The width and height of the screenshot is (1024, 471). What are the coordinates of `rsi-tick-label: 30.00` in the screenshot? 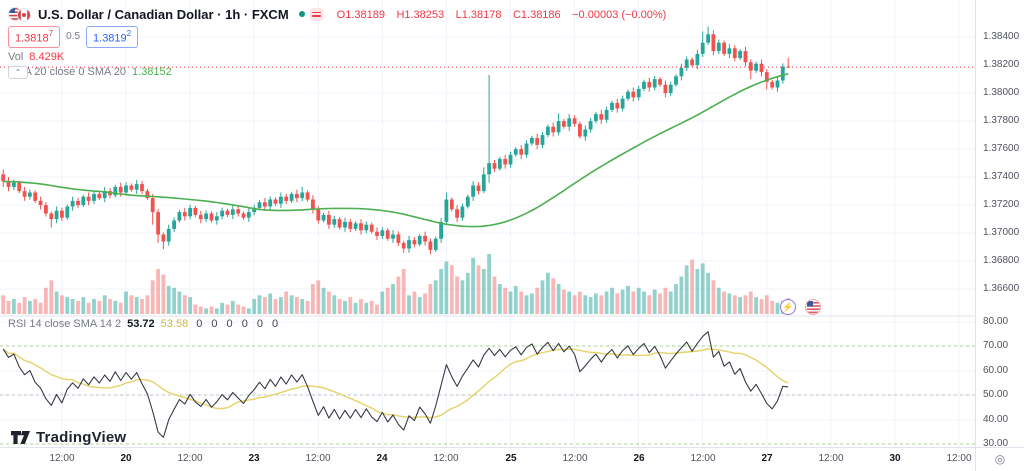 It's located at (996, 443).